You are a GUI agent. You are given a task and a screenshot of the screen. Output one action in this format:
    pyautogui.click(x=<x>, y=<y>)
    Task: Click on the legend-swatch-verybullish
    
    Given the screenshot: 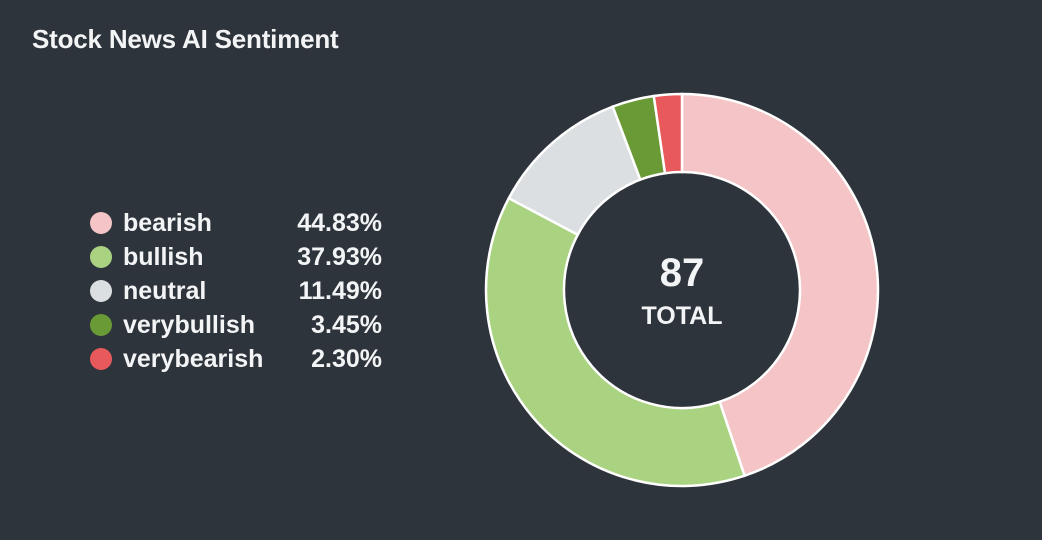 What is the action you would take?
    pyautogui.click(x=101, y=325)
    